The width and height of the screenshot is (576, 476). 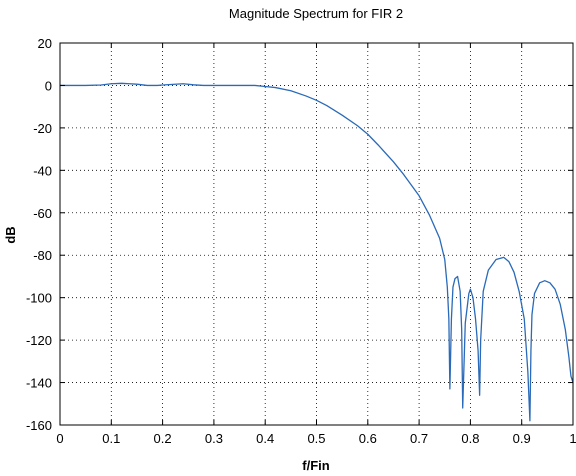 What do you see at coordinates (39, 340) in the screenshot?
I see `y-tick-label: -120` at bounding box center [39, 340].